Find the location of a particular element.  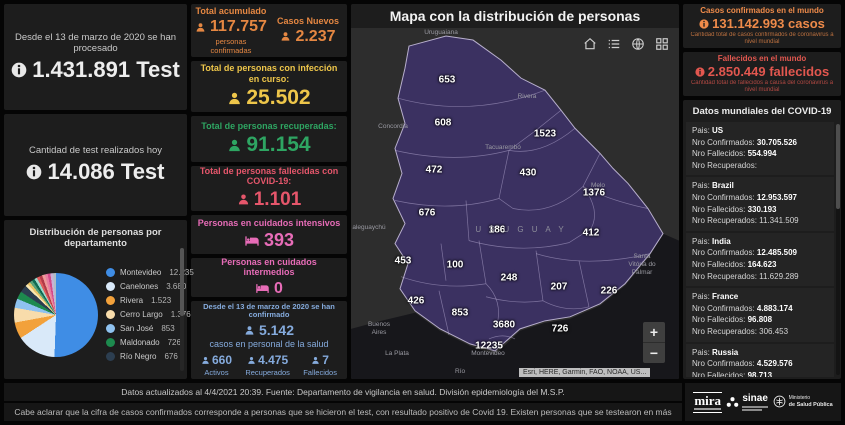

country-field: Pais: France is located at coordinates (715, 297).